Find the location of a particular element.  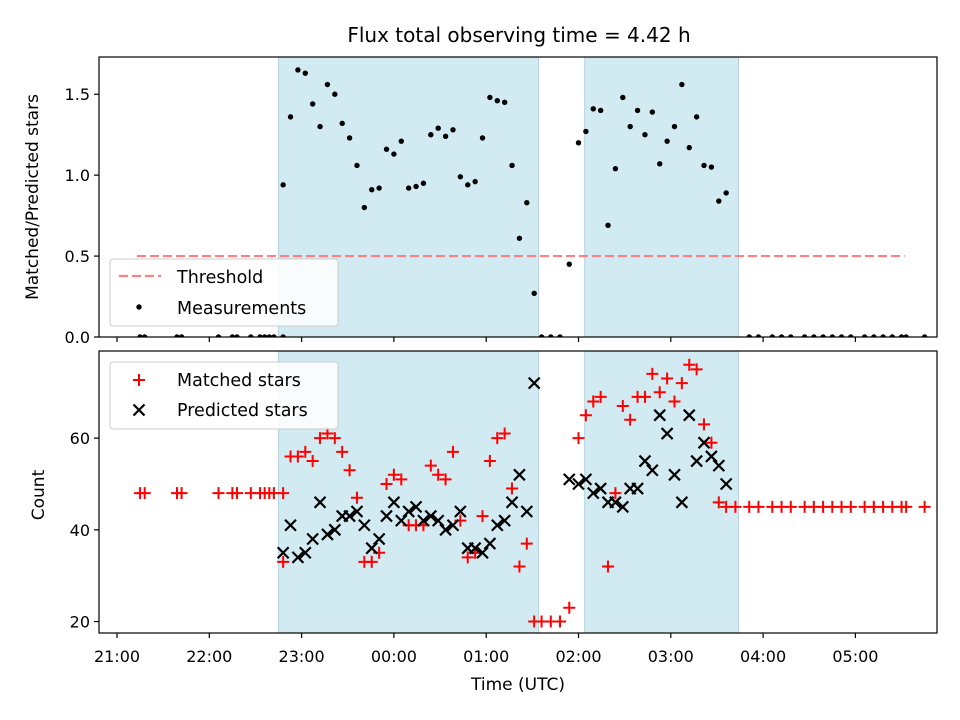

legend-threshold-label: Threshold is located at coordinates (219, 278).